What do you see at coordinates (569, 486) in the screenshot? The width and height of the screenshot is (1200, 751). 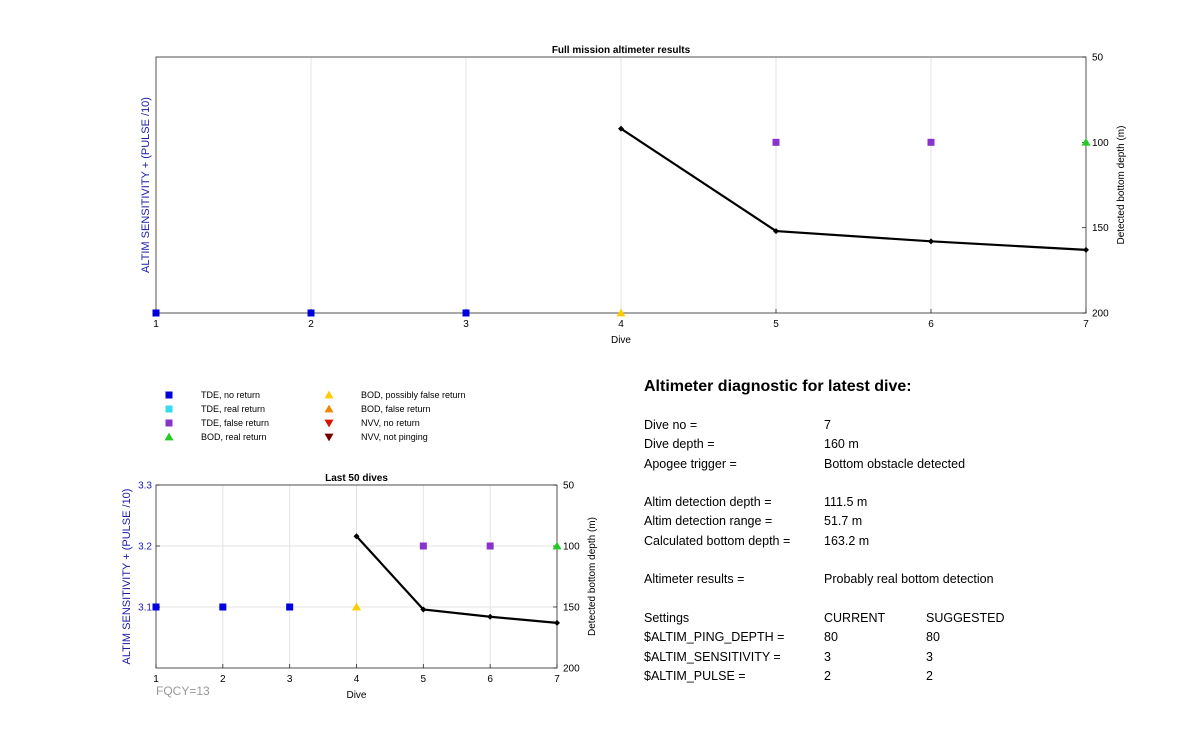 I see `last50-right-tick-label: 50` at bounding box center [569, 486].